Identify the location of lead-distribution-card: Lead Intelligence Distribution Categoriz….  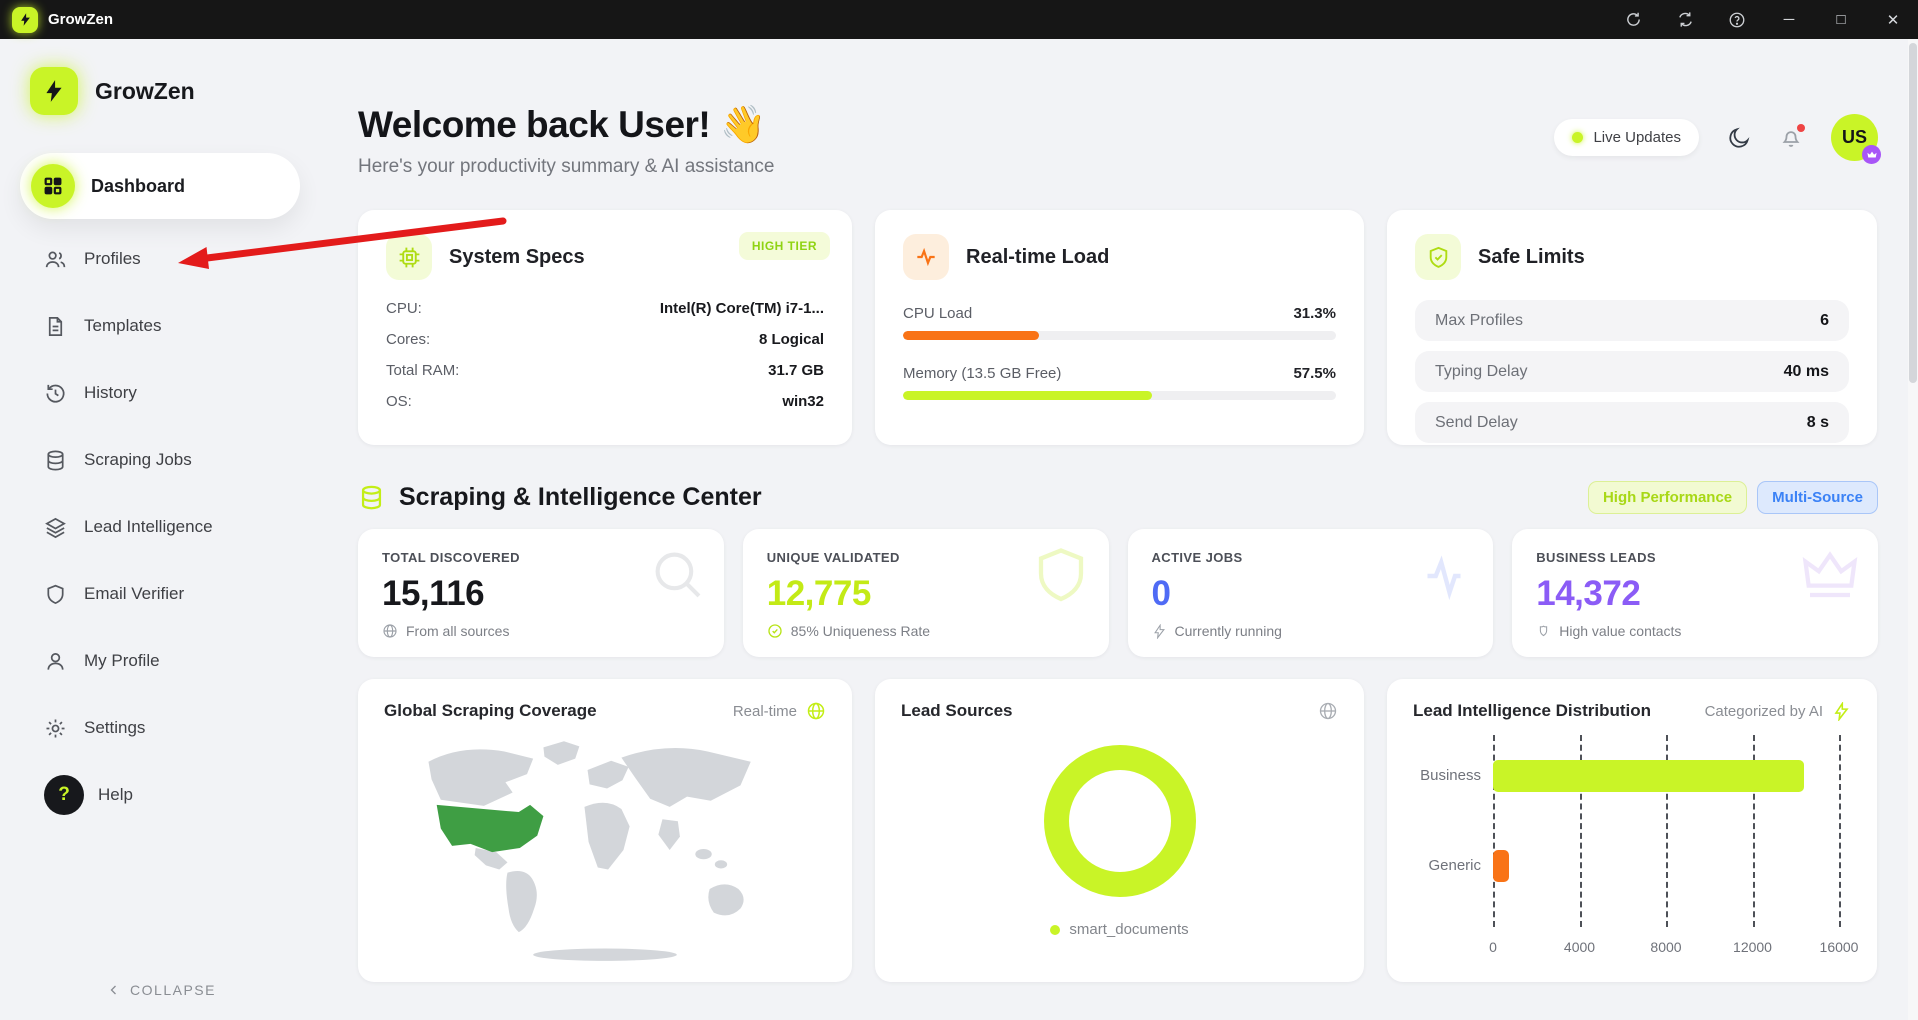
(1632, 830).